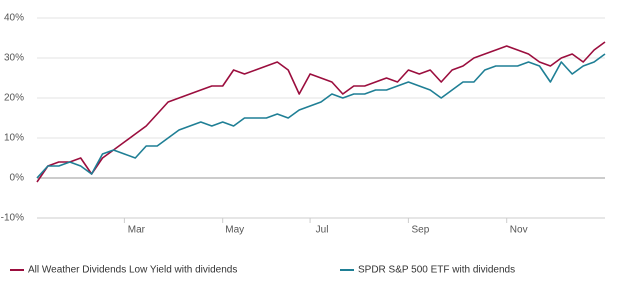 The width and height of the screenshot is (640, 302). I want to click on legend-label: SPDR S&P 500 ETF with dividends, so click(436, 270).